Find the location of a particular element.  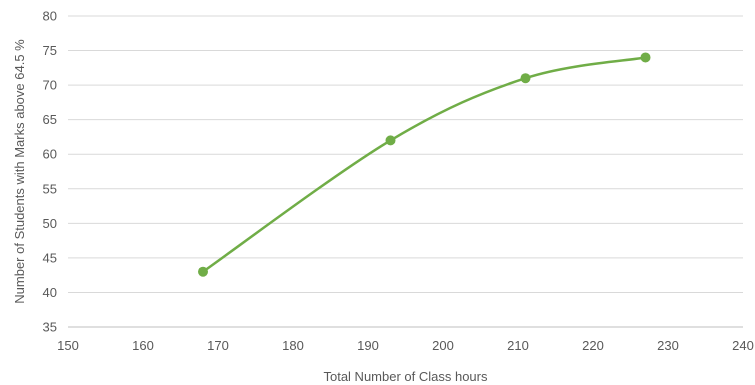

y-tick-label: 75 is located at coordinates (50, 50).